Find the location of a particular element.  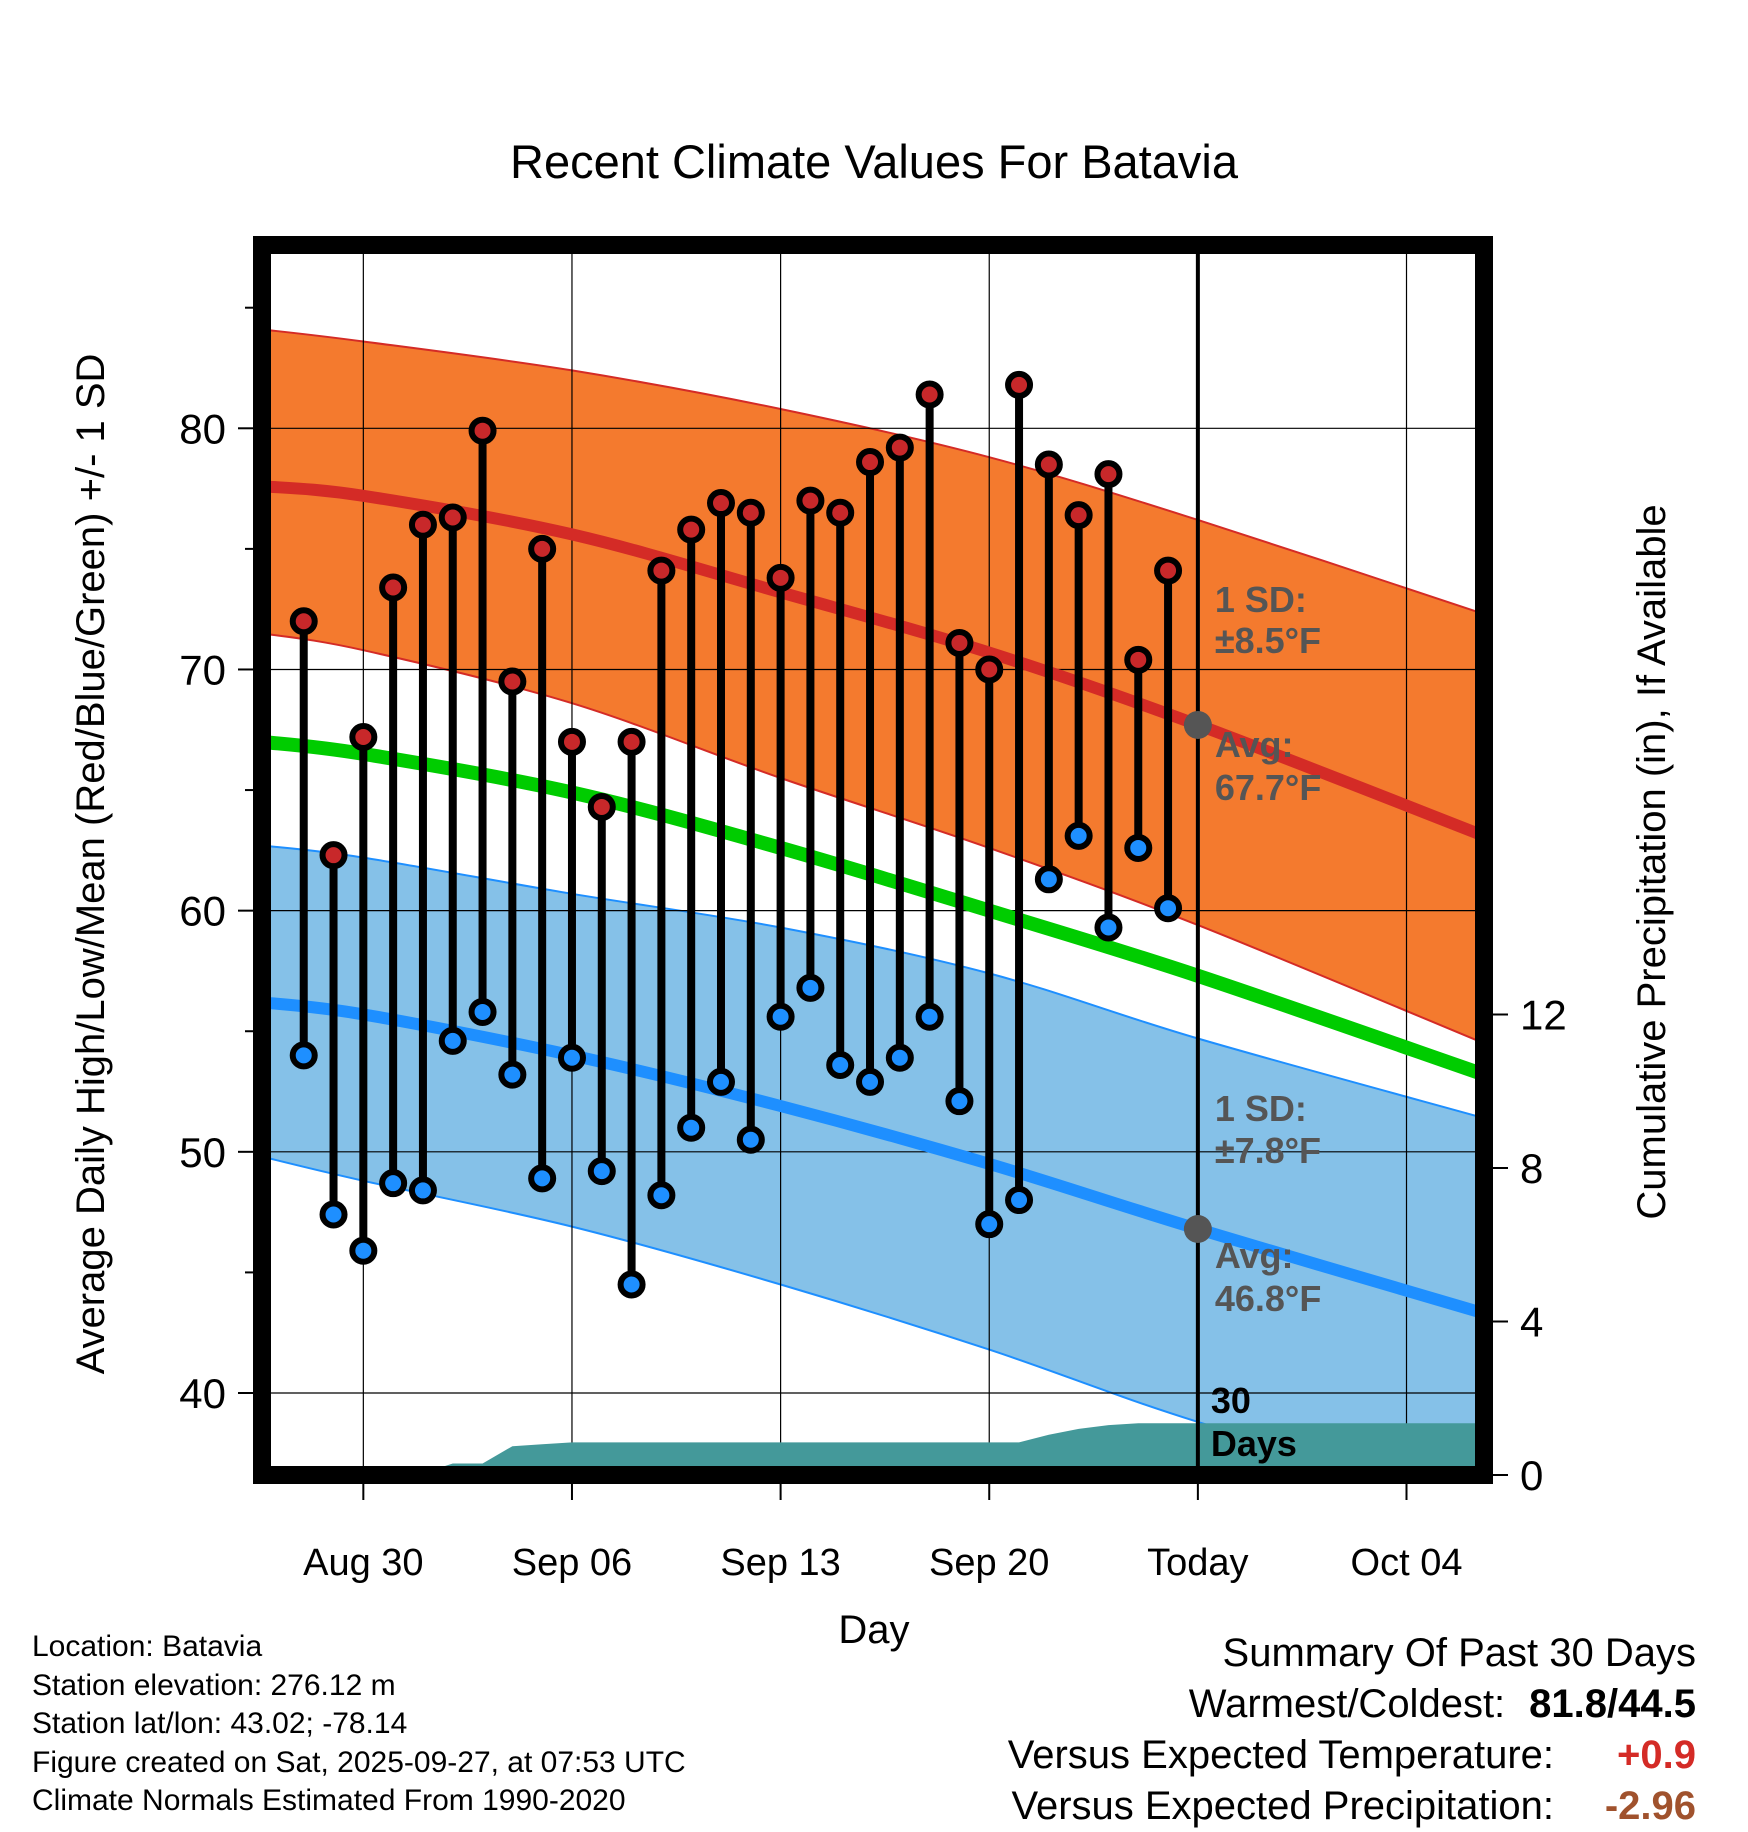

x-tick-label: Aug 30 is located at coordinates (363, 1563).